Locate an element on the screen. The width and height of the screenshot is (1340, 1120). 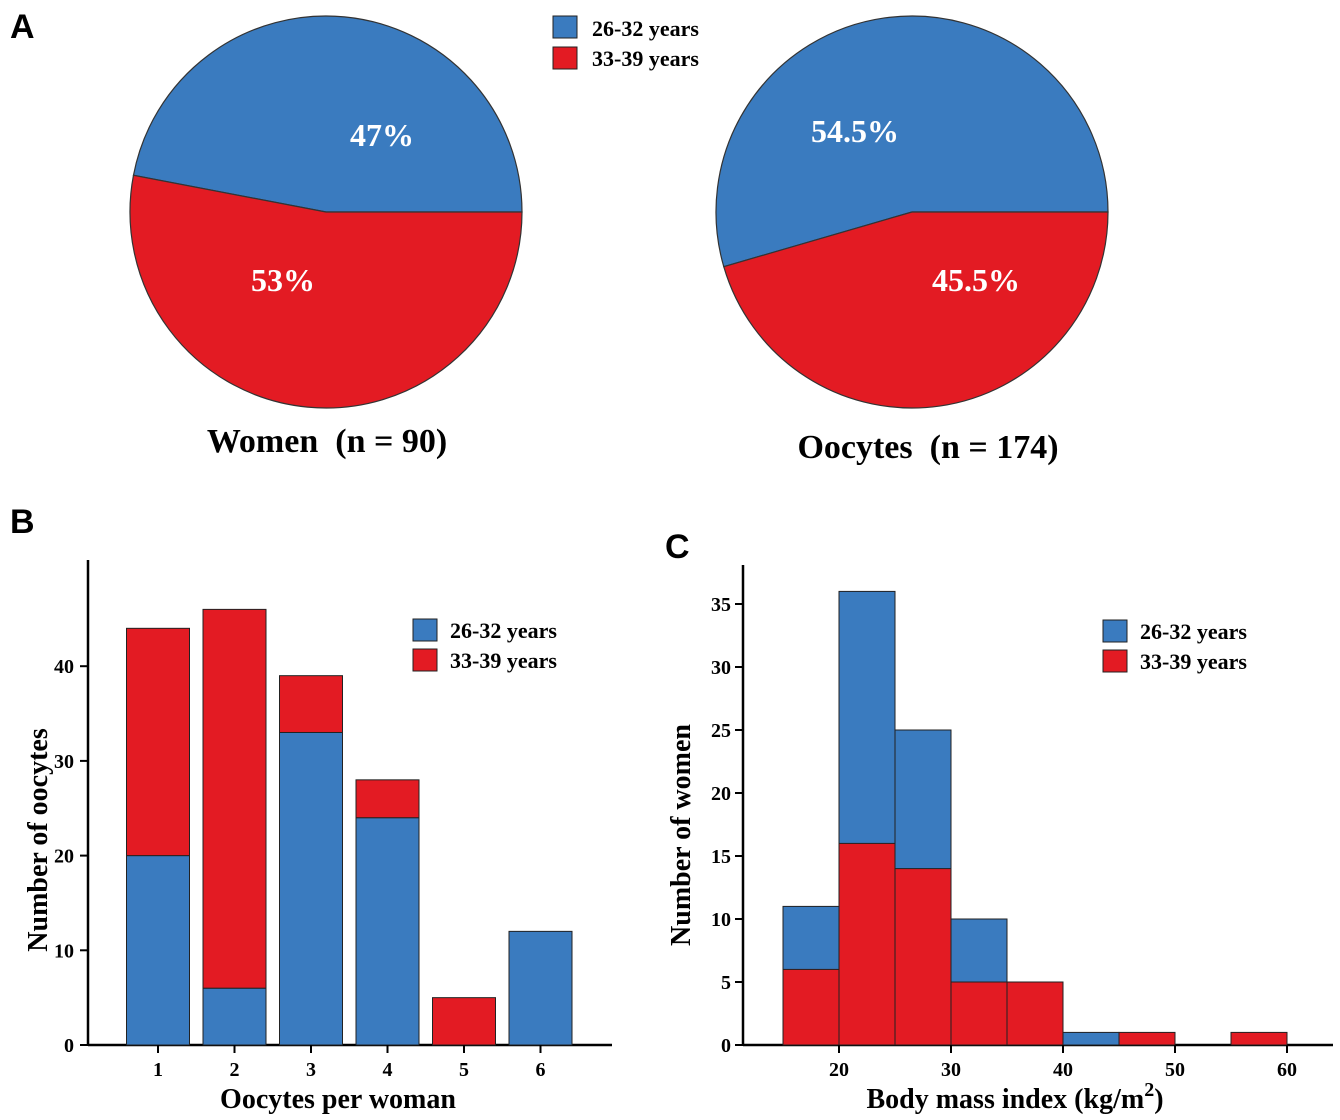
x-tick-label: 40 is located at coordinates (1063, 1070).